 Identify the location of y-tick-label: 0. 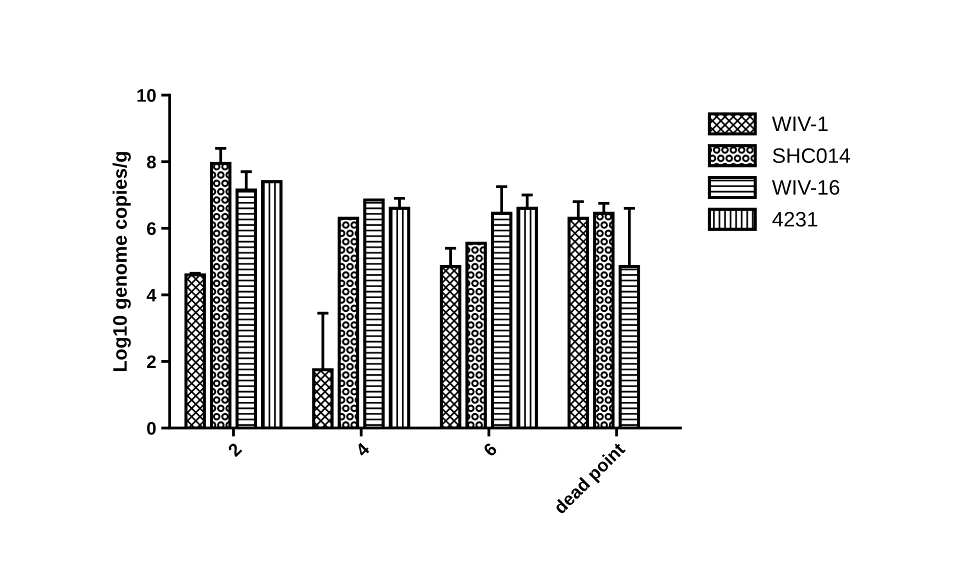
(151, 428).